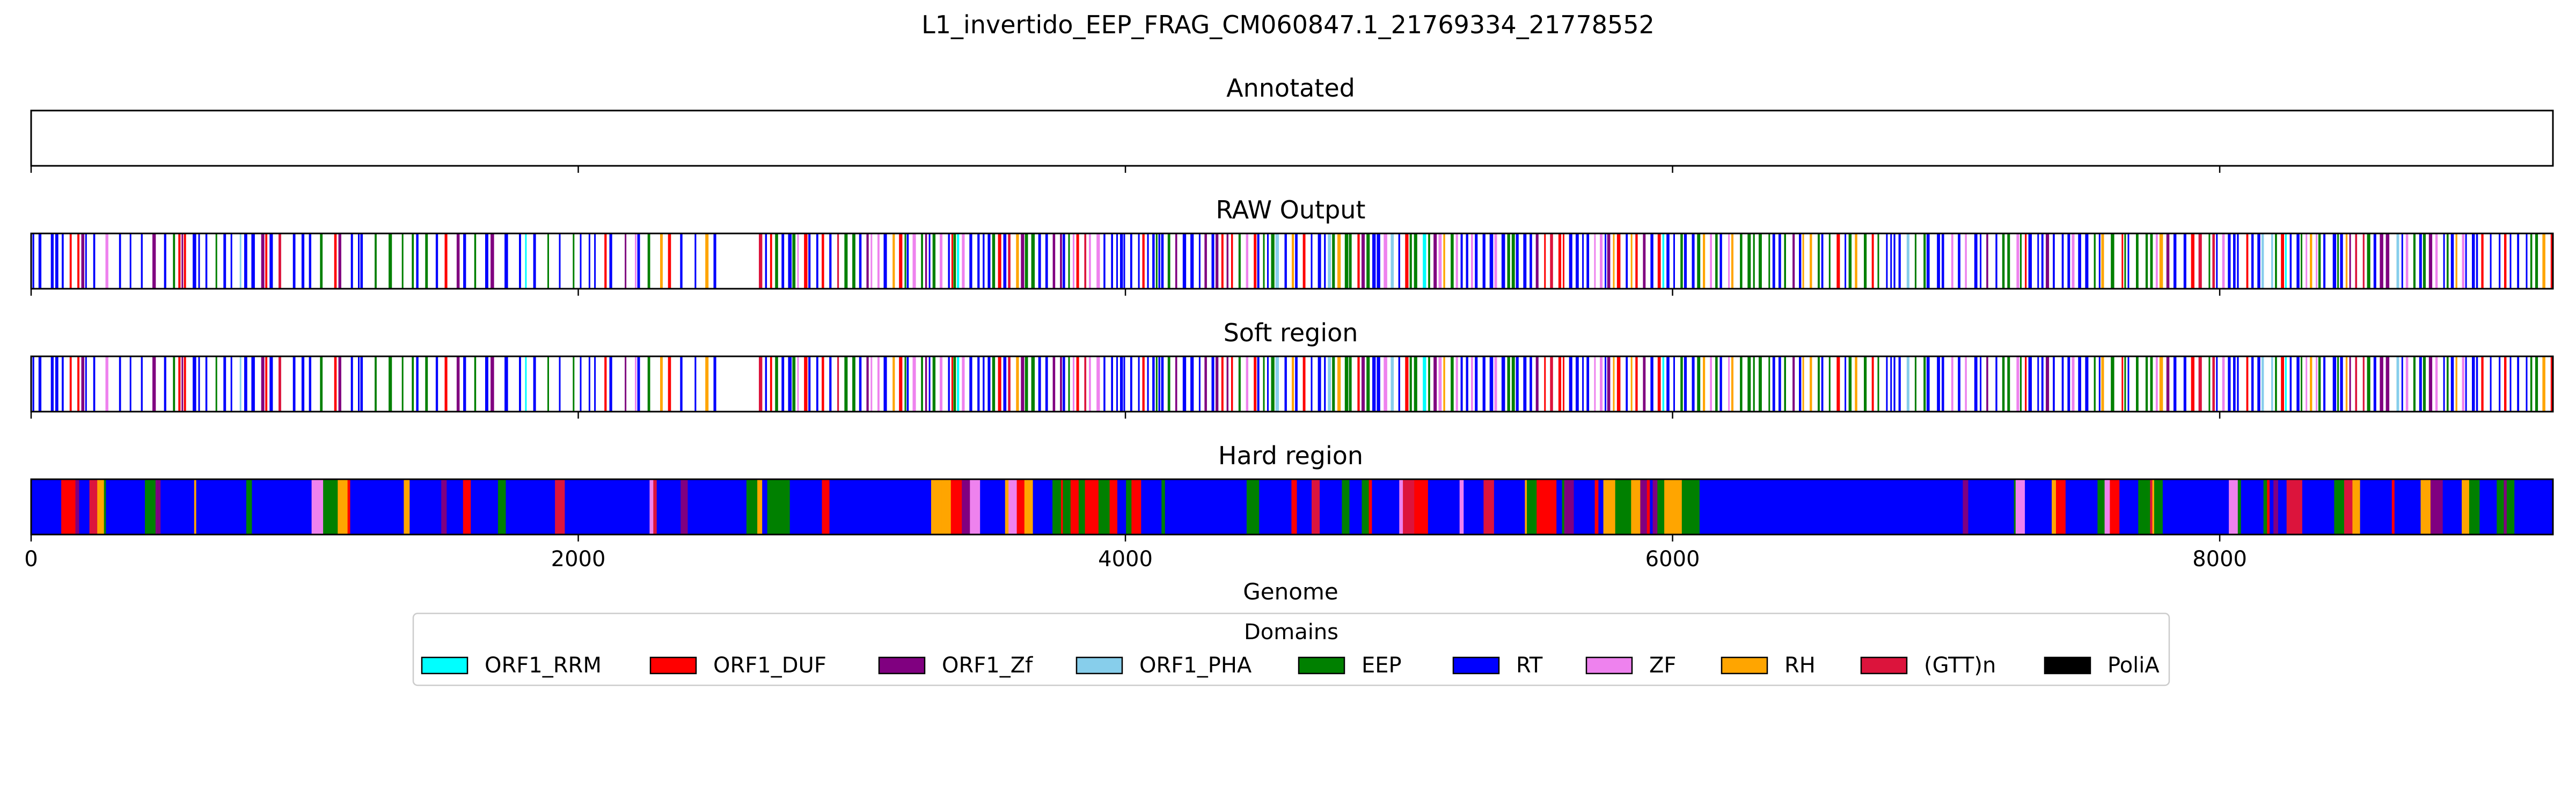 Image resolution: width=2576 pixels, height=805 pixels. I want to click on legend-label: ZF, so click(1662, 665).